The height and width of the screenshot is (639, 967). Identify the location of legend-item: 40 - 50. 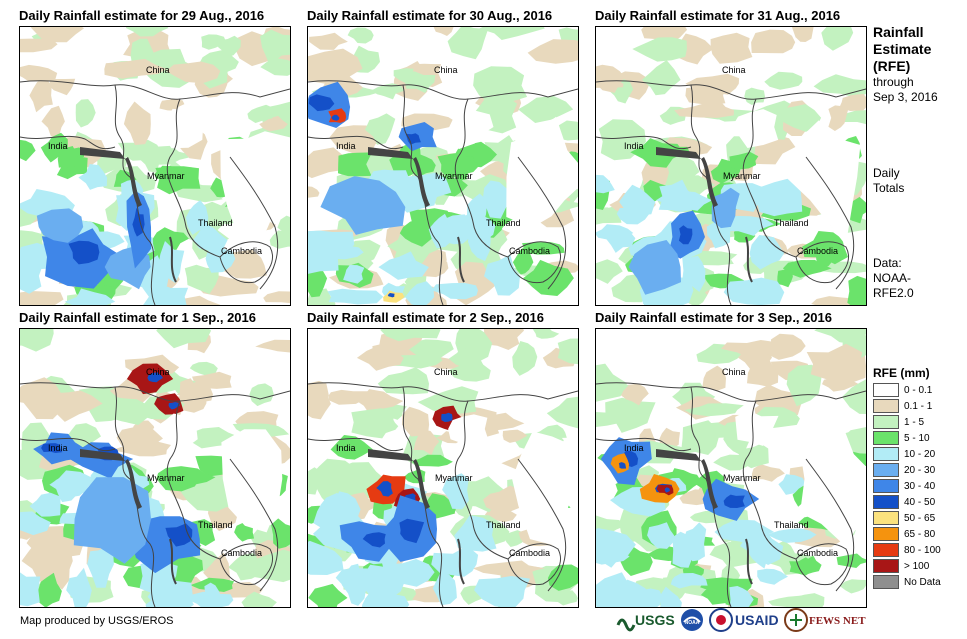
(907, 502).